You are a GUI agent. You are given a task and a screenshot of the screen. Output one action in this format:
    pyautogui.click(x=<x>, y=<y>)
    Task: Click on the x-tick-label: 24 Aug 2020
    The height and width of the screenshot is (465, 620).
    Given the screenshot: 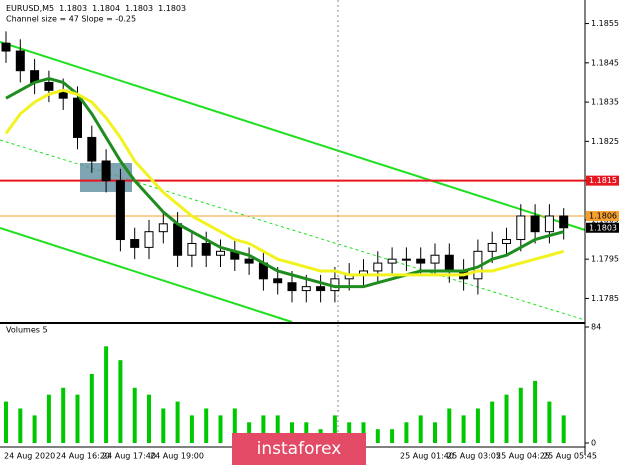 What is the action you would take?
    pyautogui.click(x=29, y=456)
    